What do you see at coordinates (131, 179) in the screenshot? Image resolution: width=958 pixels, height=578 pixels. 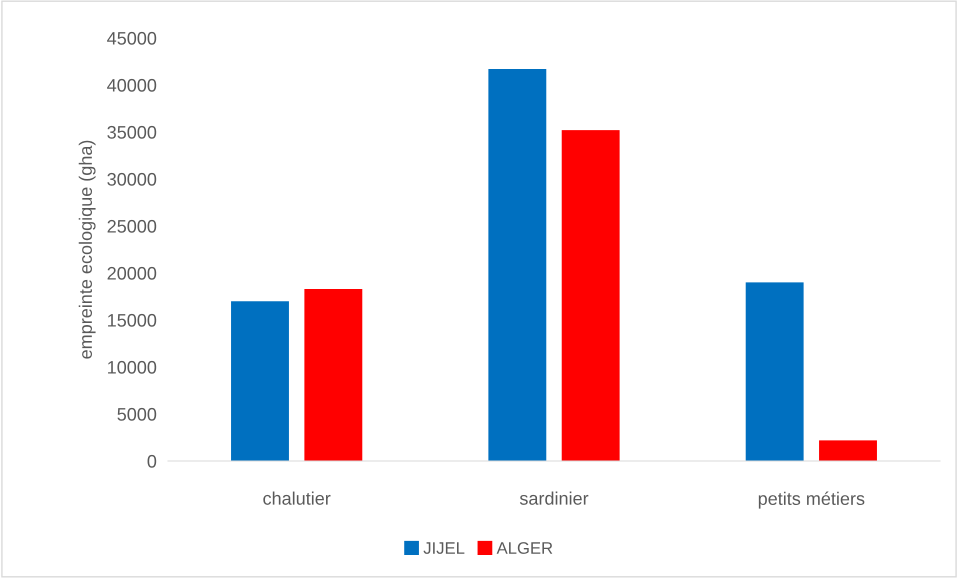 I see `y-tick-label: 30000` at bounding box center [131, 179].